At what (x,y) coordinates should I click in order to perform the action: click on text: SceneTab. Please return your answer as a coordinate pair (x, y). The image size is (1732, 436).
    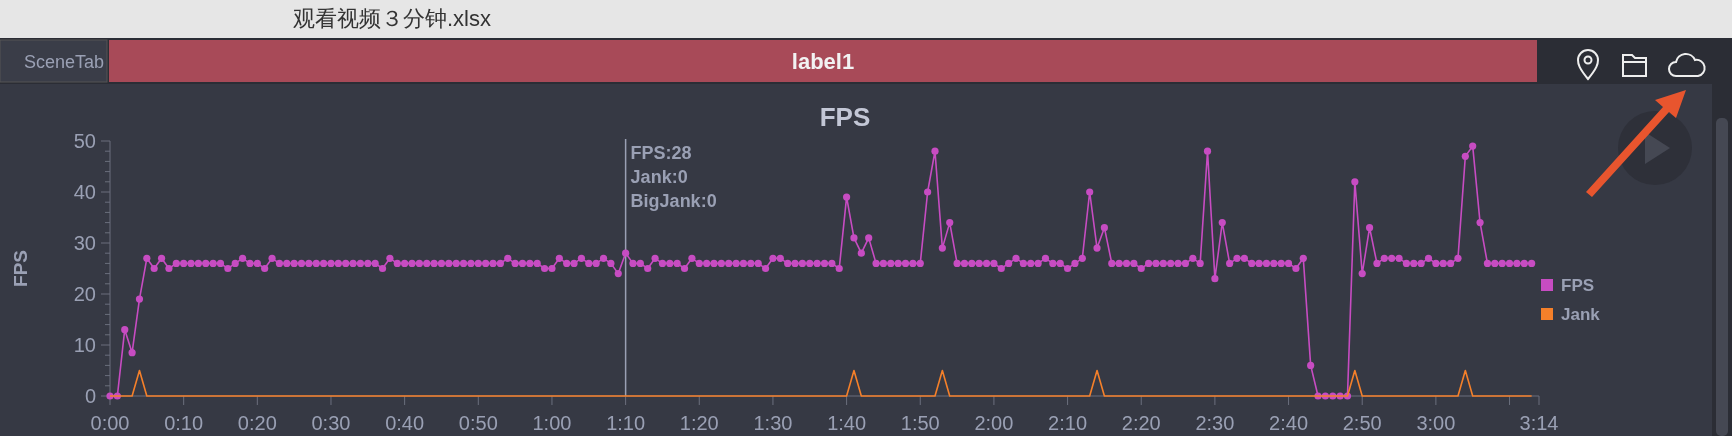
    Looking at the image, I should click on (63, 62).